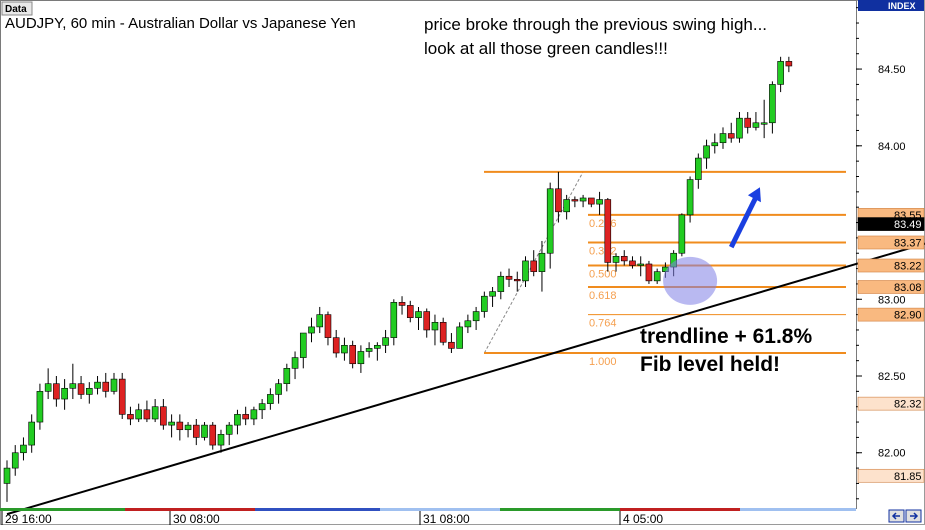 This screenshot has width=925, height=530. What do you see at coordinates (754, 195) in the screenshot?
I see `breakout-arrow-head` at bounding box center [754, 195].